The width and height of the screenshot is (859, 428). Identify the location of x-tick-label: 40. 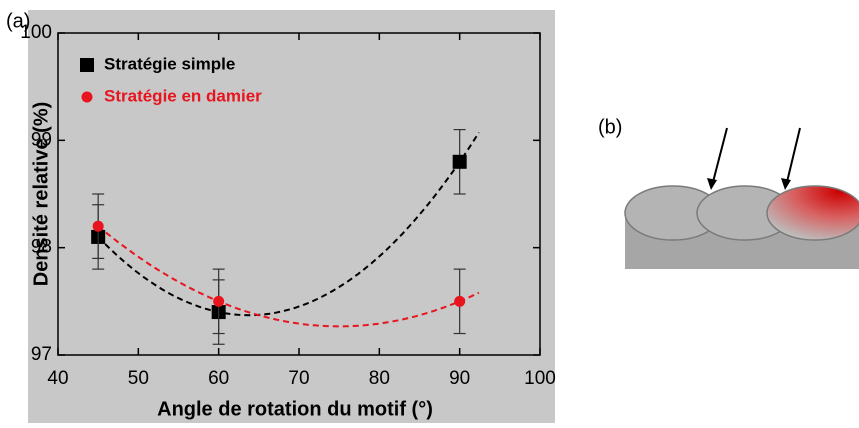
(57, 378).